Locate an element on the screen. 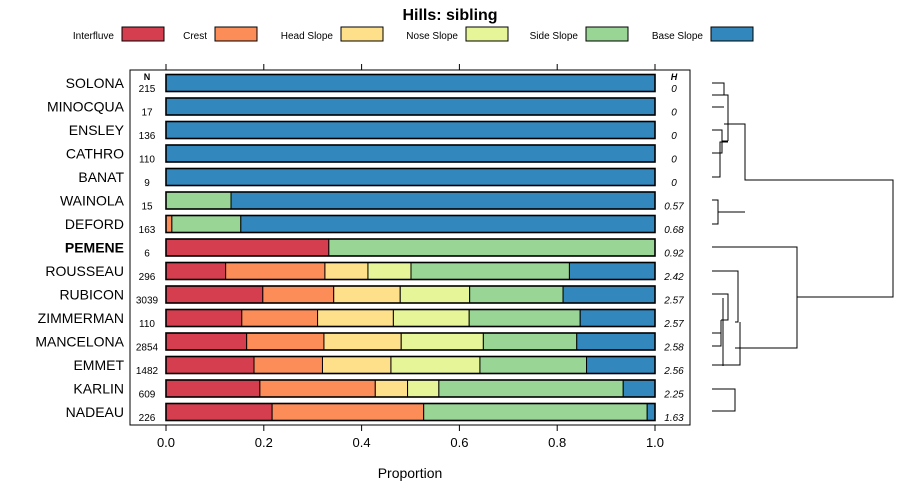 The width and height of the screenshot is (900, 500). bar-outline-karlin is located at coordinates (410, 388).